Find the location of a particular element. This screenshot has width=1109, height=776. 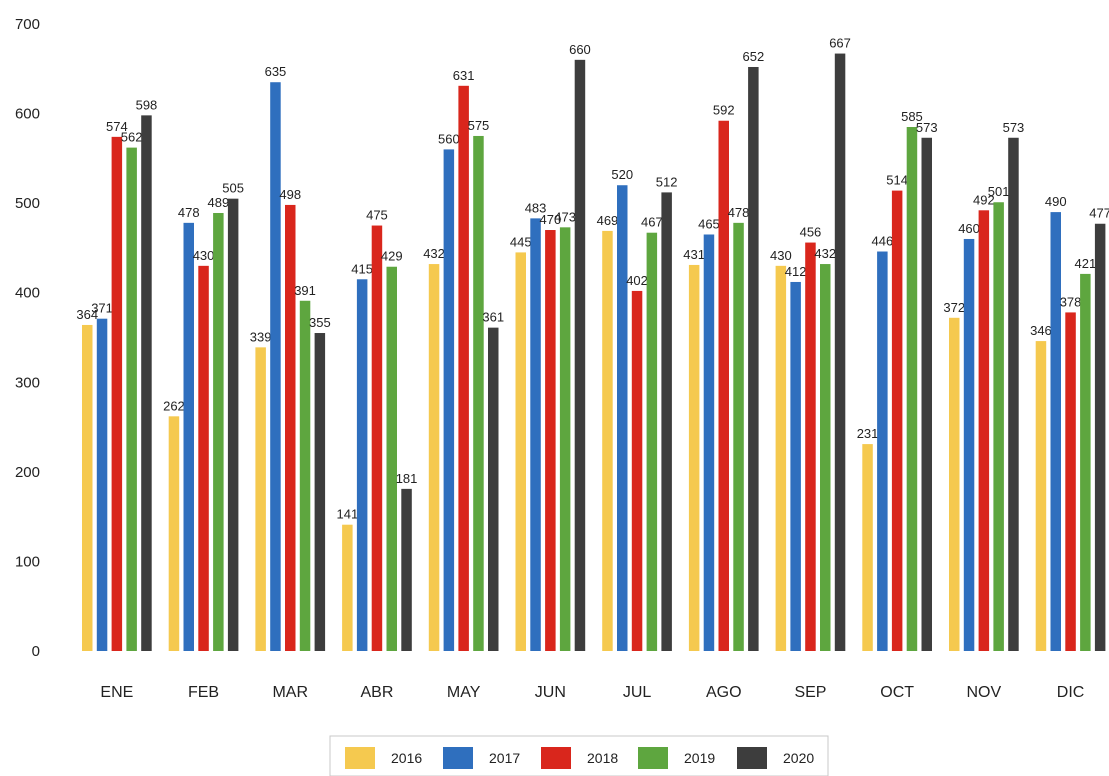

data-label-ago-2020: 652 is located at coordinates (753, 56).